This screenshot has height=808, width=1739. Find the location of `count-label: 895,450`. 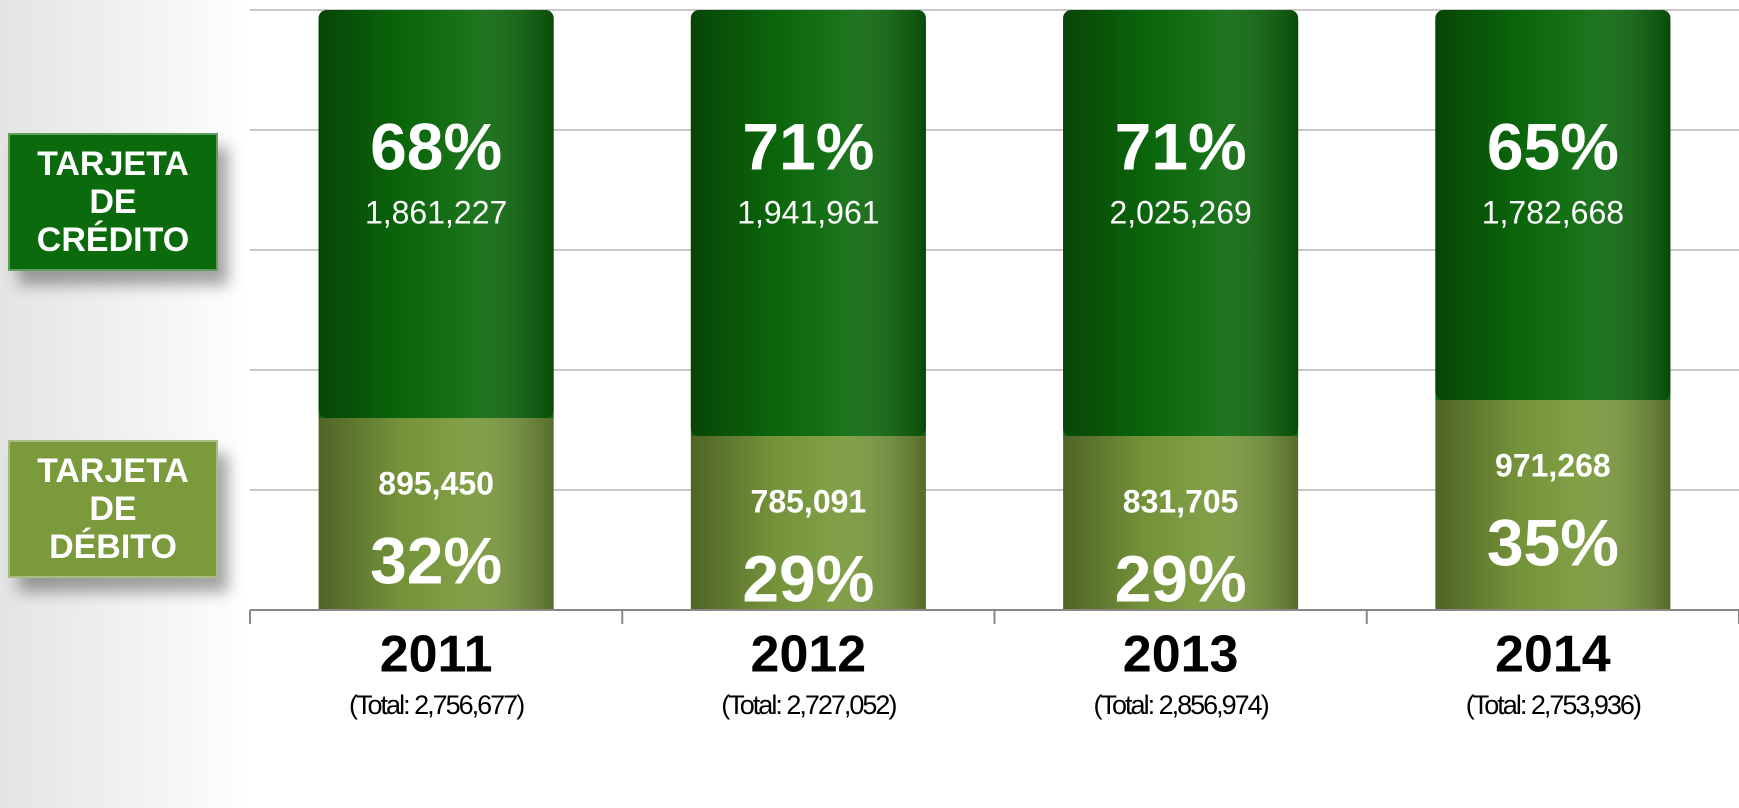

count-label: 895,450 is located at coordinates (436, 483).